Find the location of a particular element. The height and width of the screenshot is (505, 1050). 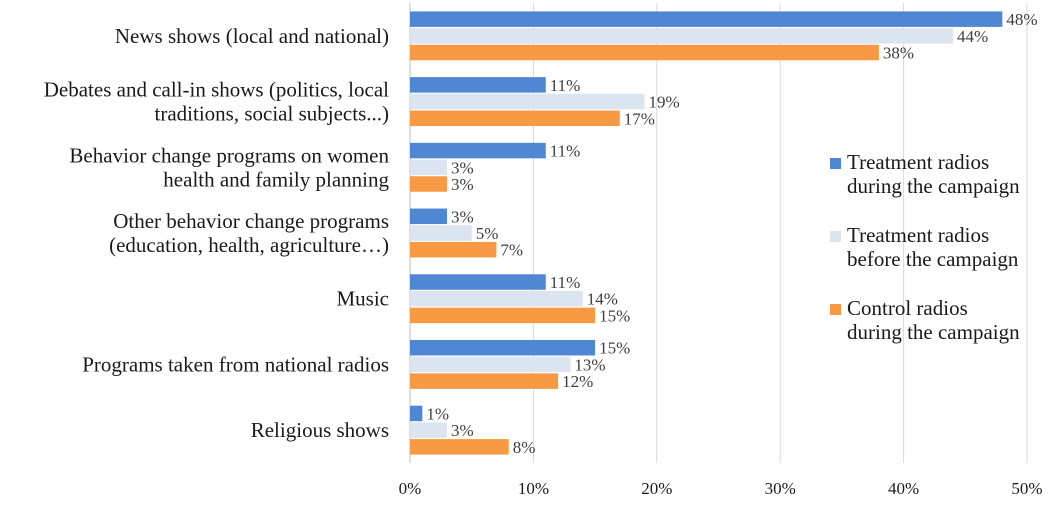

category-label: traditions, social subjects...) is located at coordinates (272, 114).